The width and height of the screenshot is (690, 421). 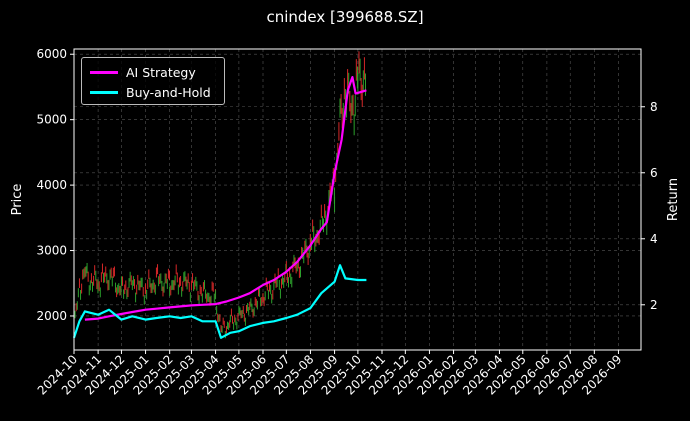 What do you see at coordinates (345, 17) in the screenshot?
I see `chart-title: cnindex [399688.SZ]` at bounding box center [345, 17].